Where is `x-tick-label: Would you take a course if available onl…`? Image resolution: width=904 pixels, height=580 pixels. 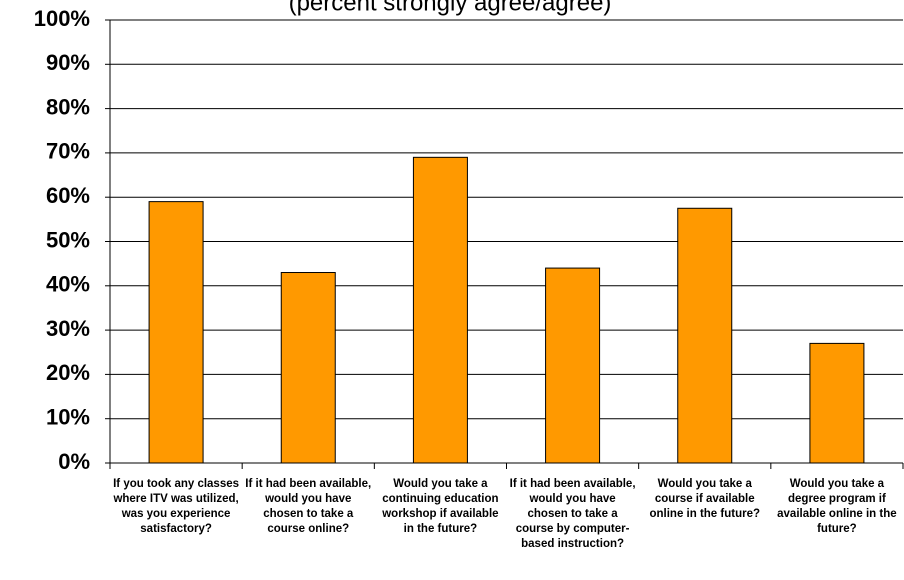 x-tick-label: Would you take a course if available onl… is located at coordinates (705, 499).